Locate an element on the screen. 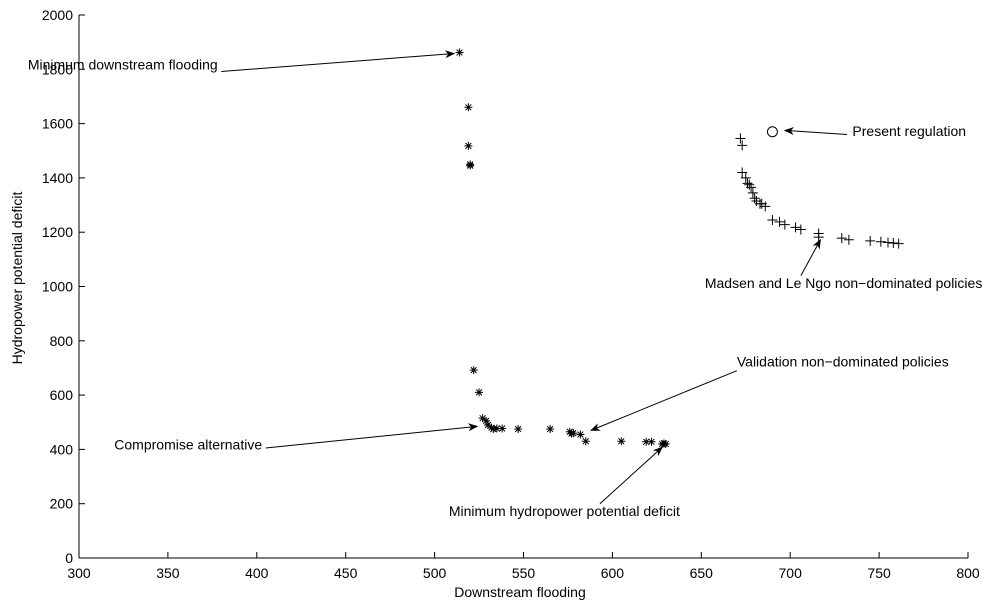 The image size is (990, 603). x-tick-label: 800 is located at coordinates (968, 573).